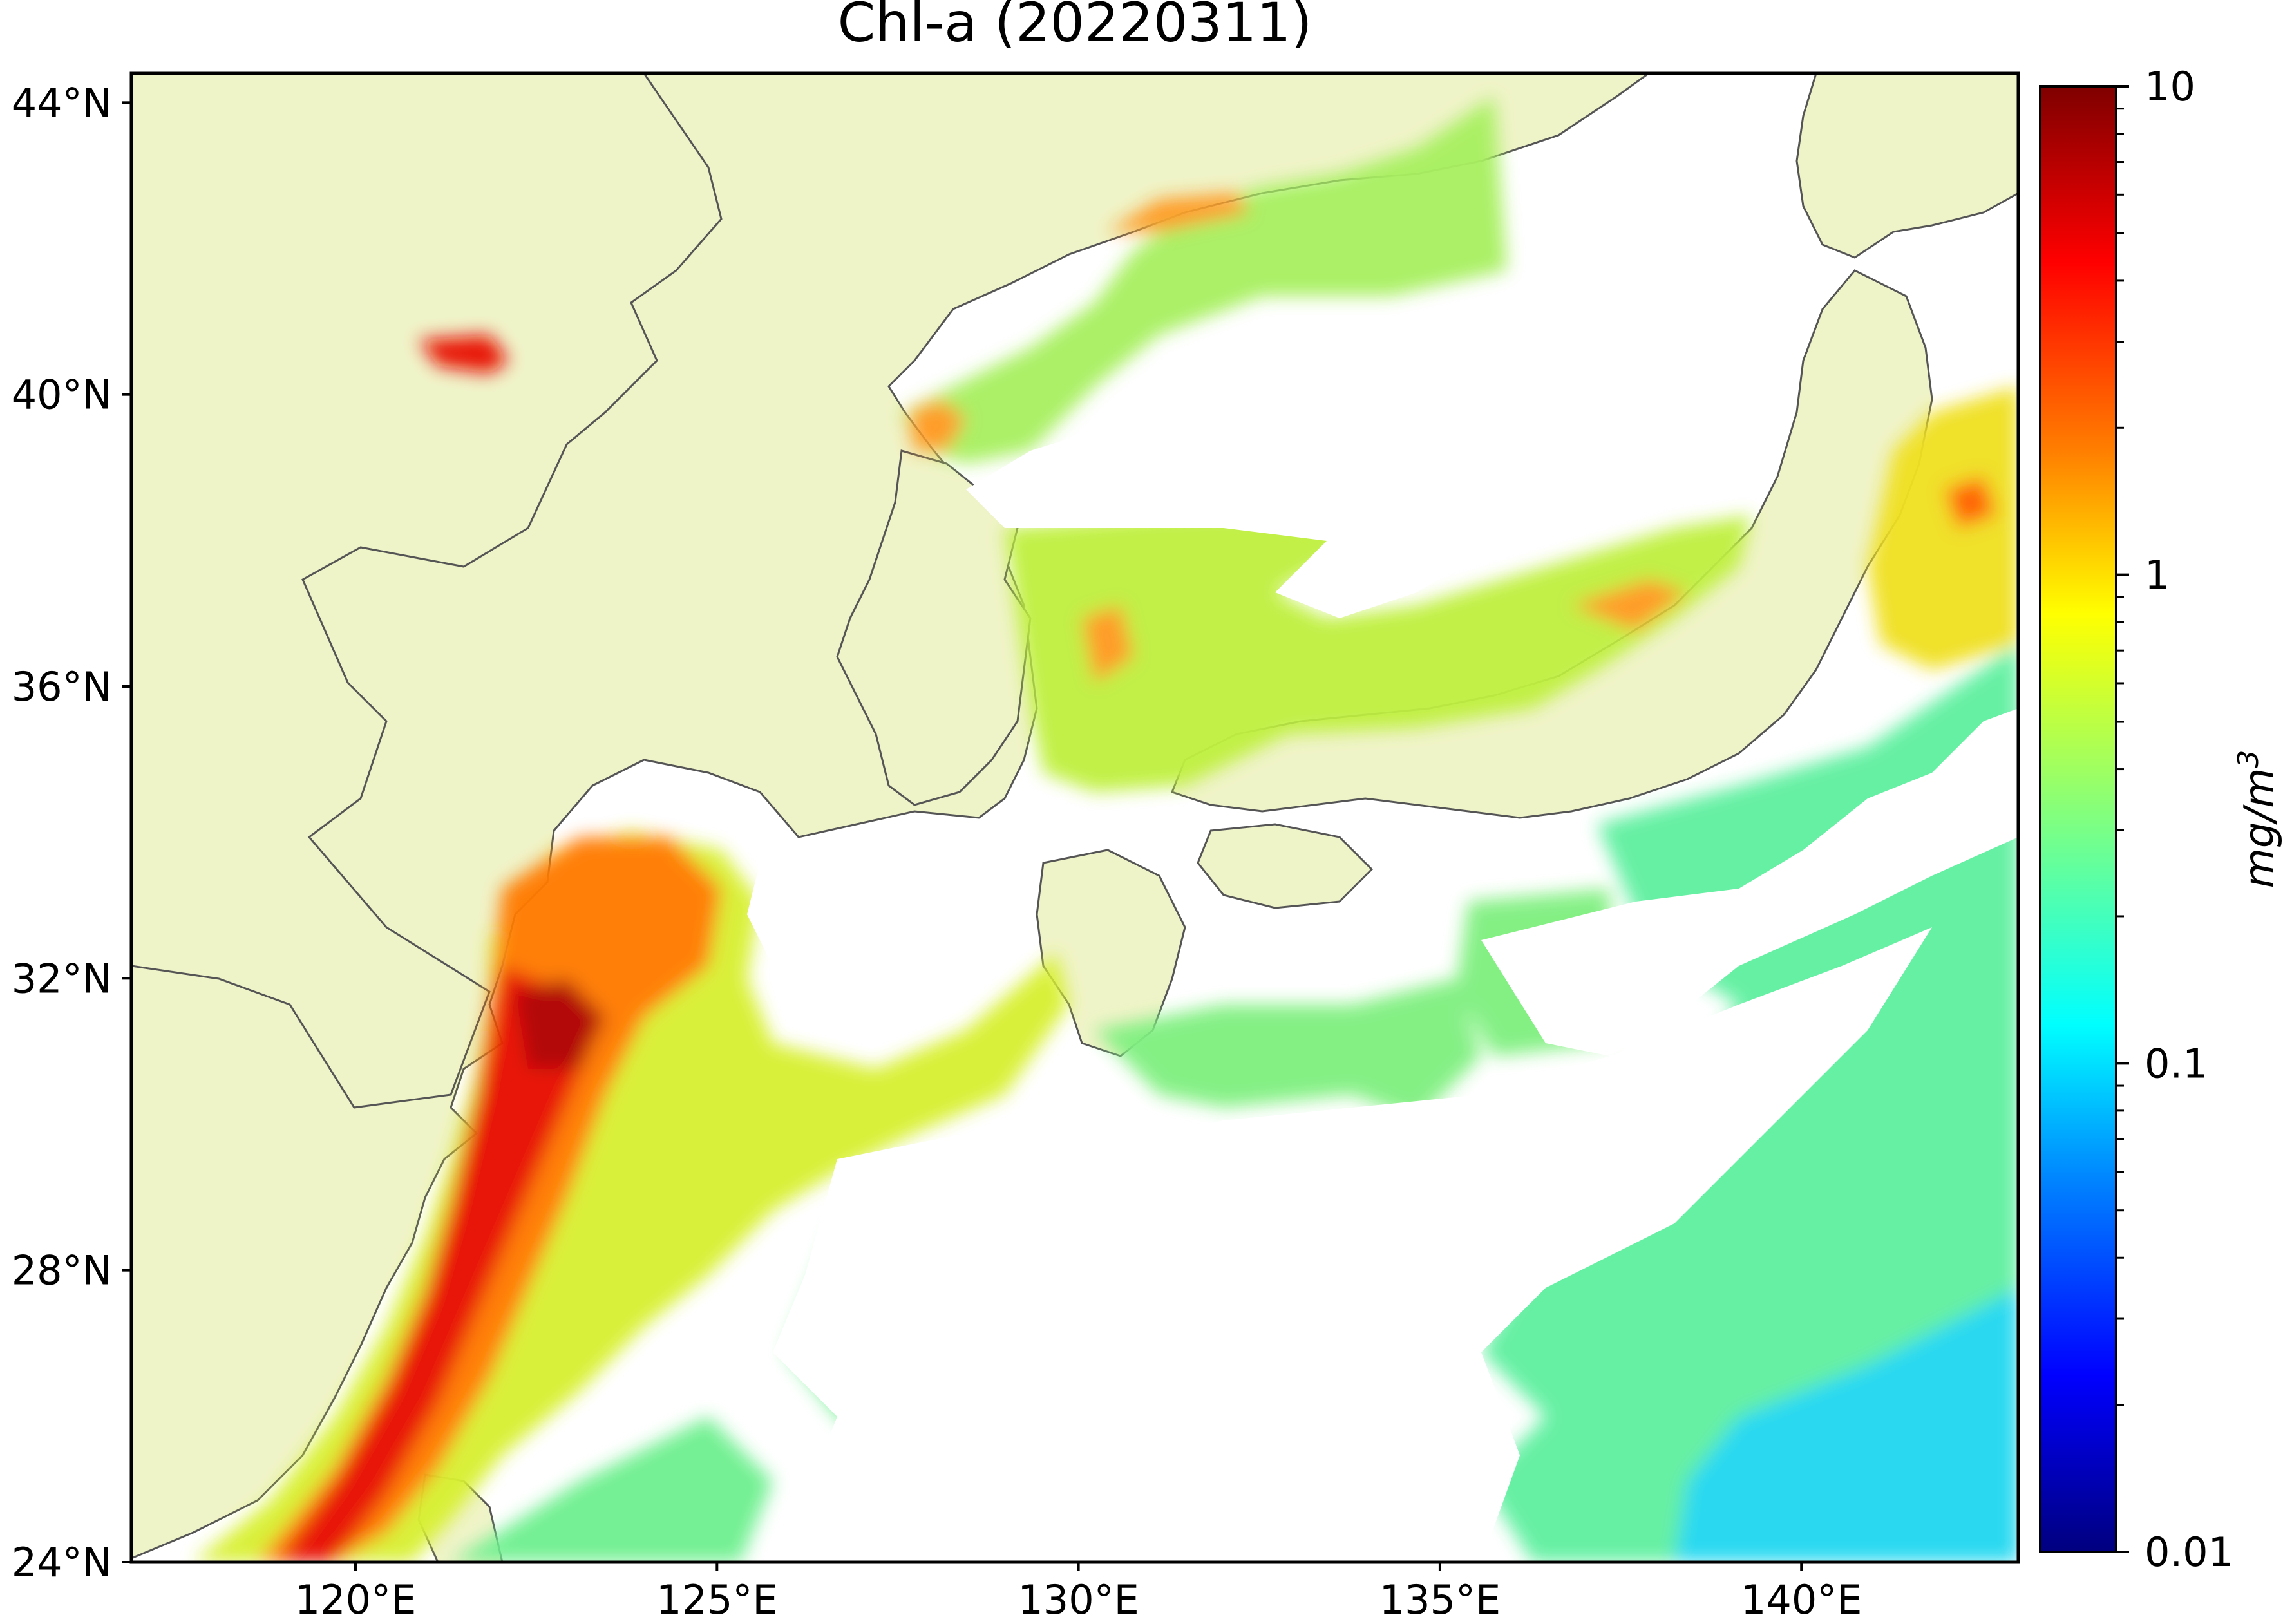 The image size is (2283, 1624). I want to click on pacific-southeast-low, so click(1846, 1425).